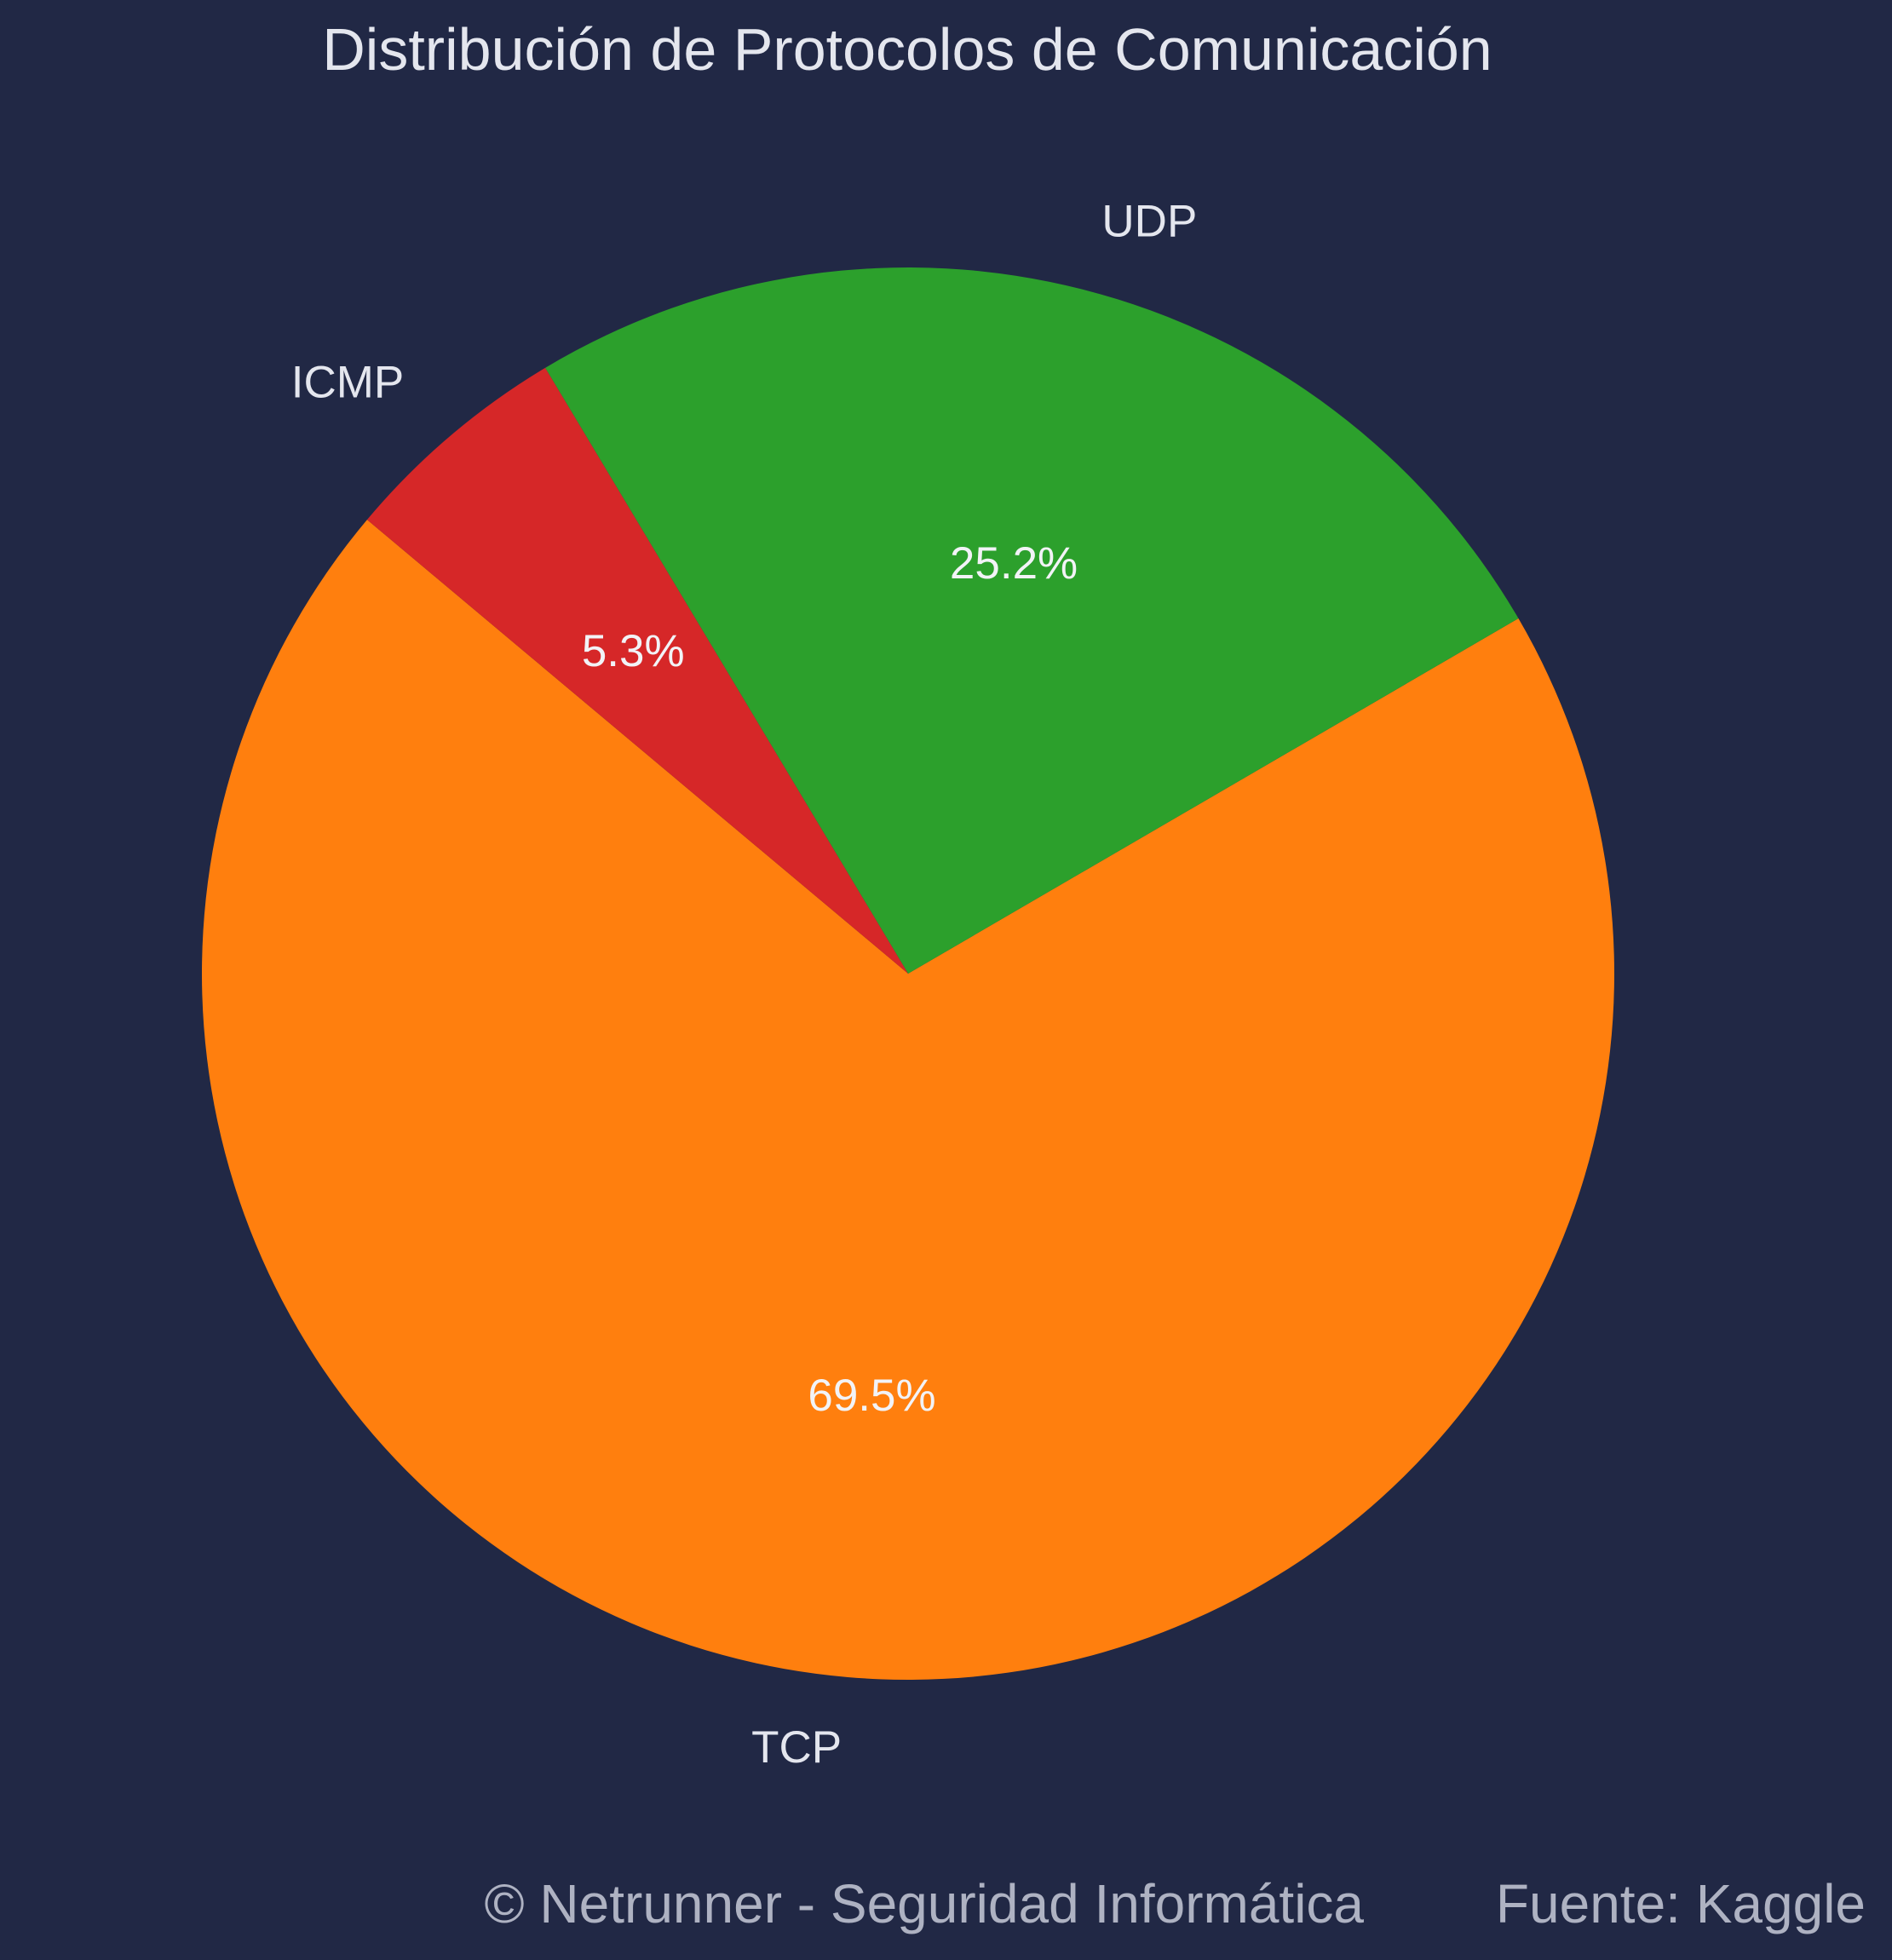  What do you see at coordinates (871, 1396) in the screenshot?
I see `pct-label-tcp: 69.5%` at bounding box center [871, 1396].